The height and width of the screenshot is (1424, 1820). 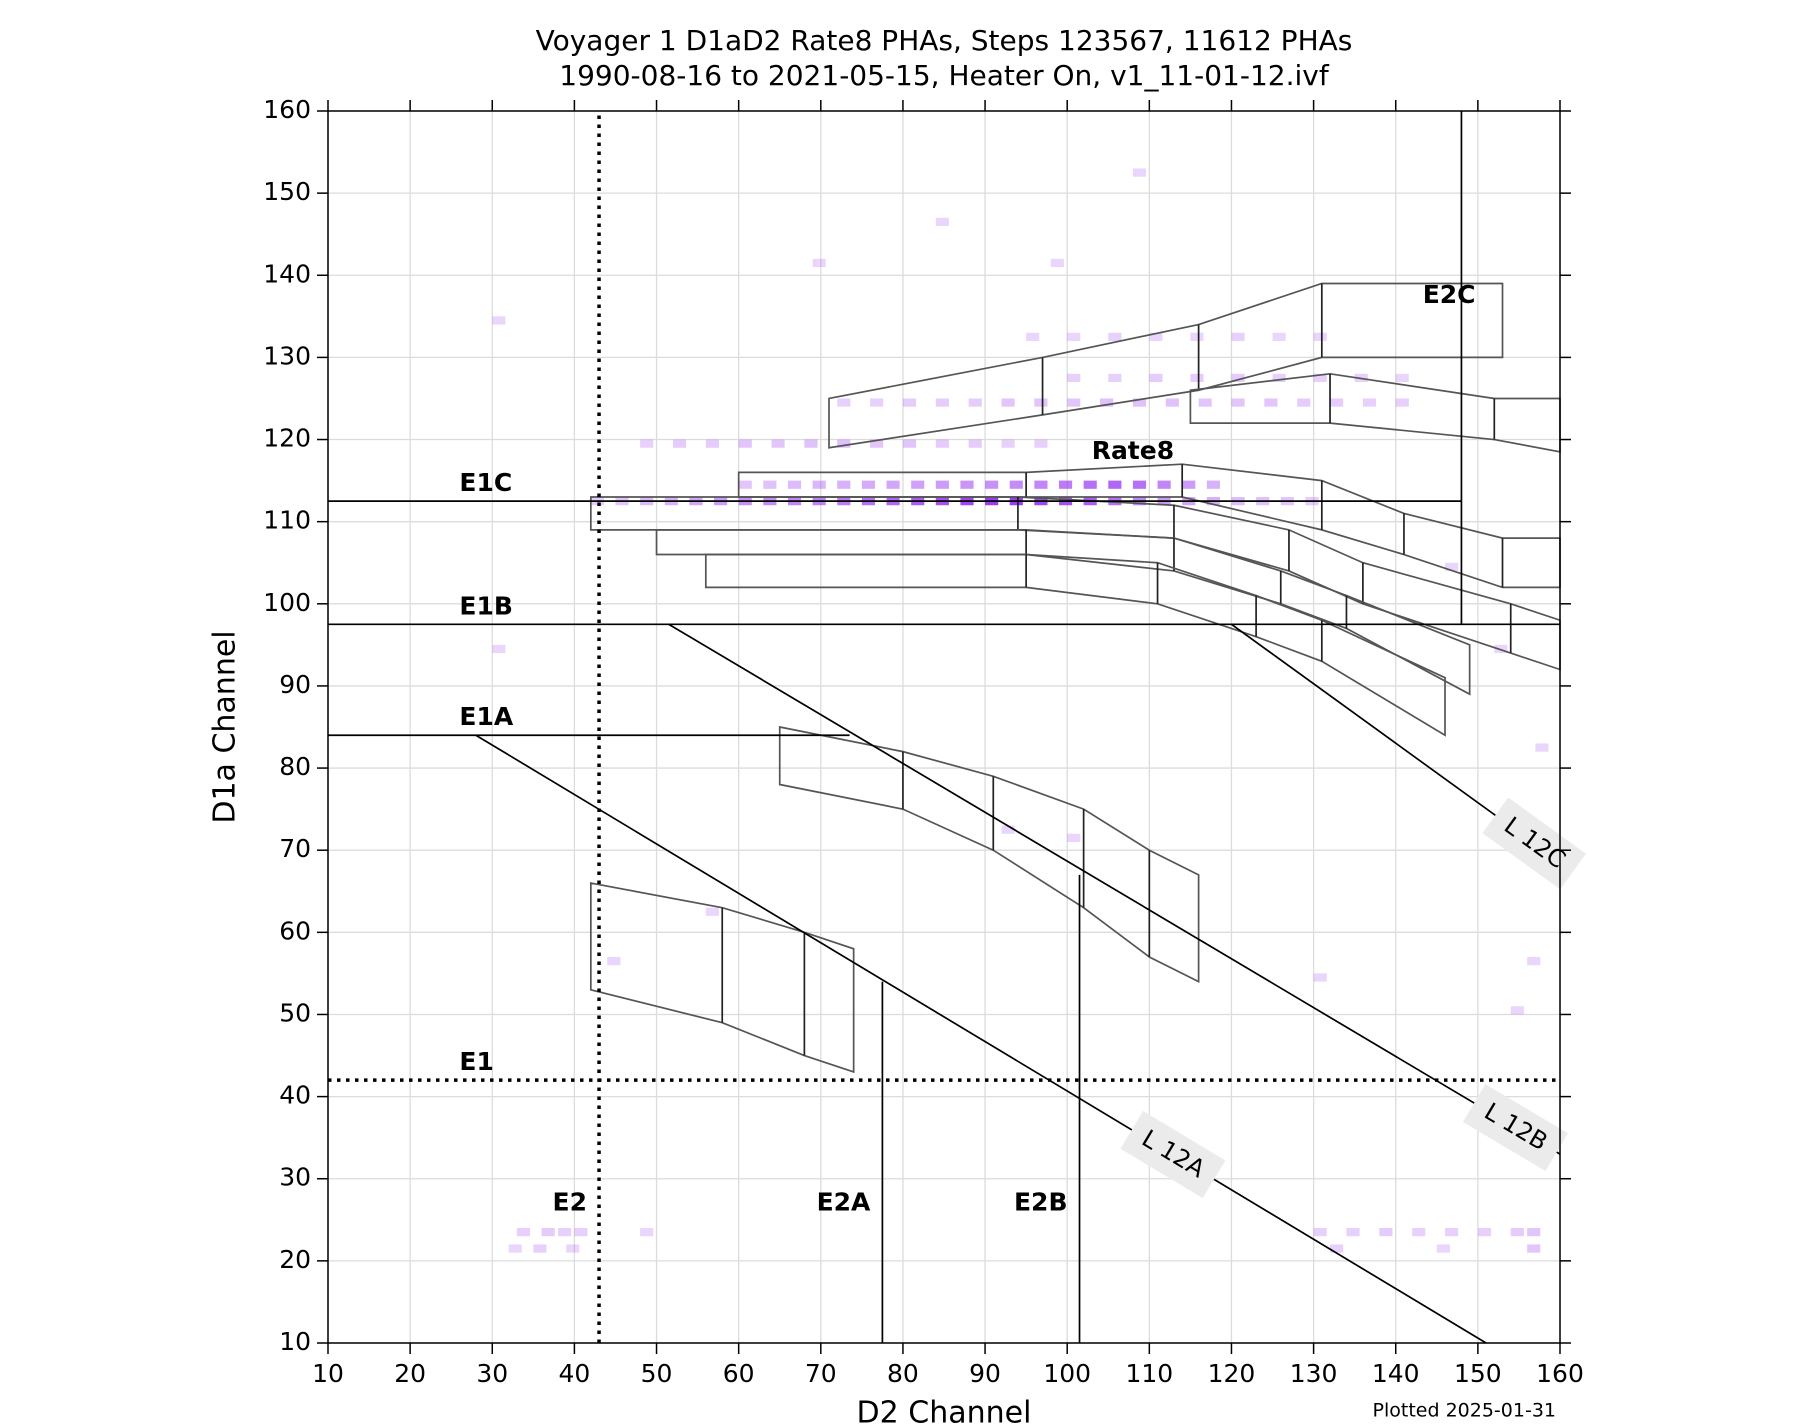 I want to click on x-tick-label: 60, so click(x=739, y=1373).